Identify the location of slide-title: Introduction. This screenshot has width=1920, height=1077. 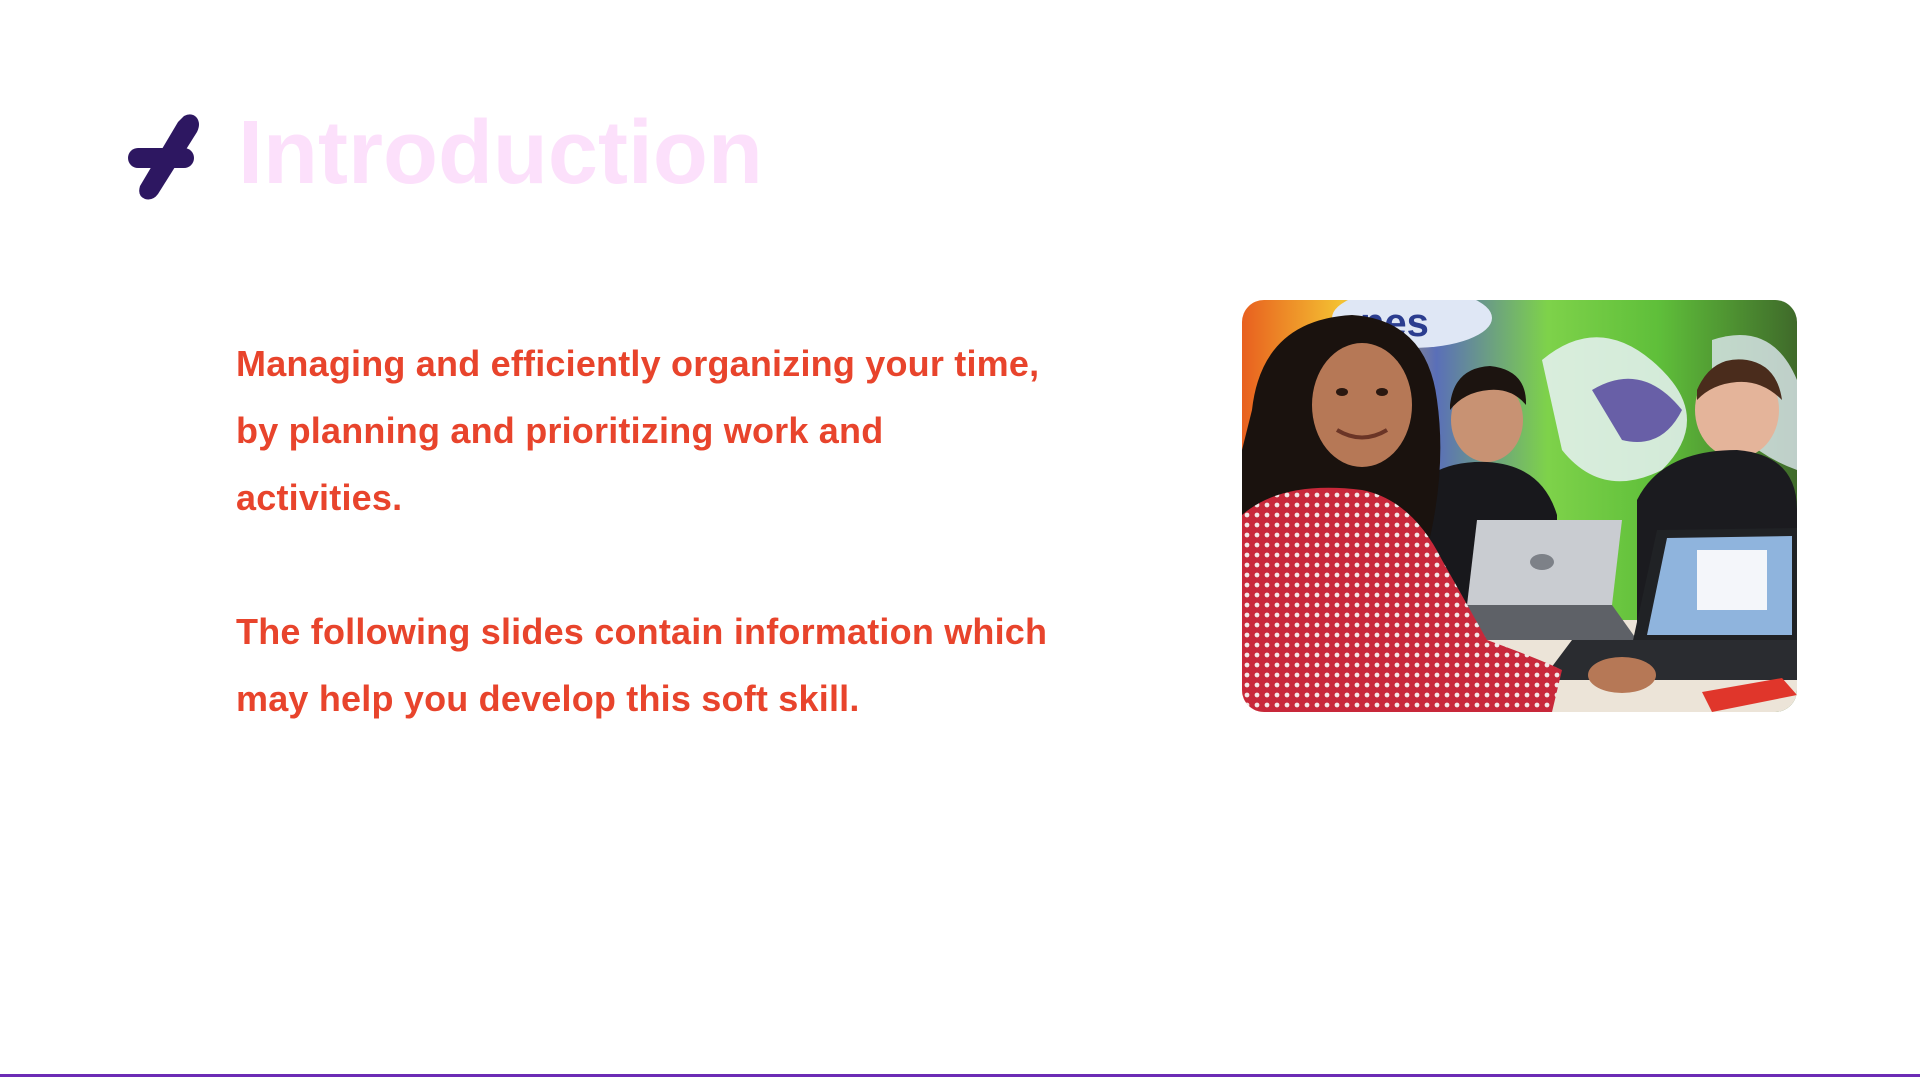
(500, 153).